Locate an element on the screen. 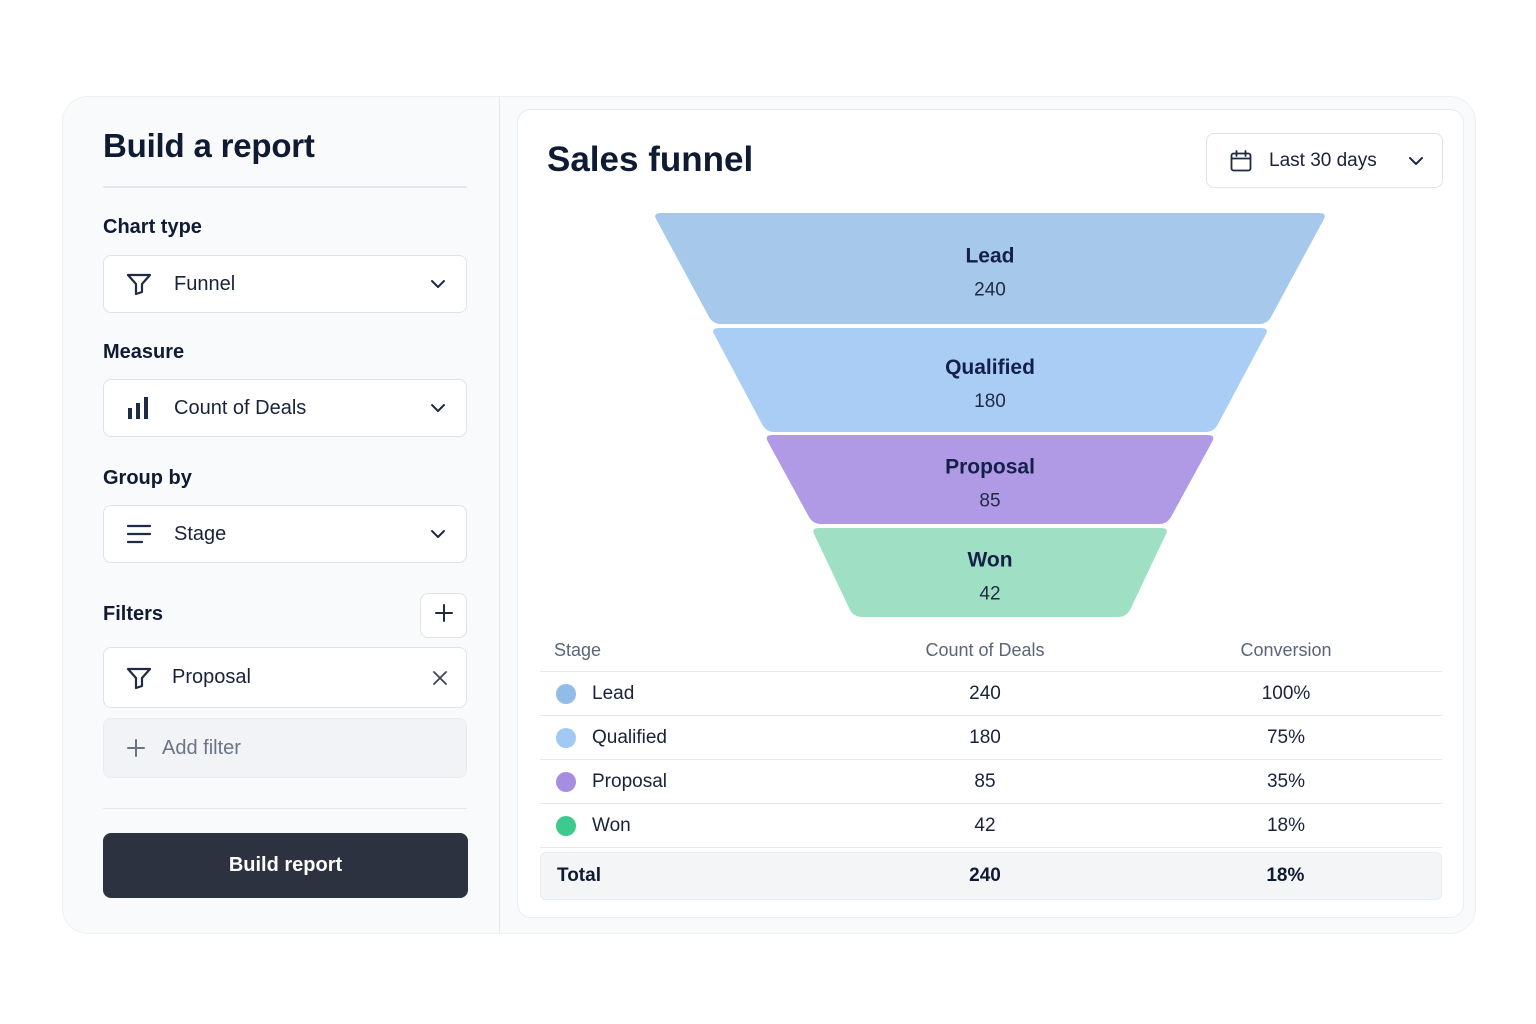 Image resolution: width=1536 pixels, height=1024 pixels. filters-label: Filters is located at coordinates (133, 614).